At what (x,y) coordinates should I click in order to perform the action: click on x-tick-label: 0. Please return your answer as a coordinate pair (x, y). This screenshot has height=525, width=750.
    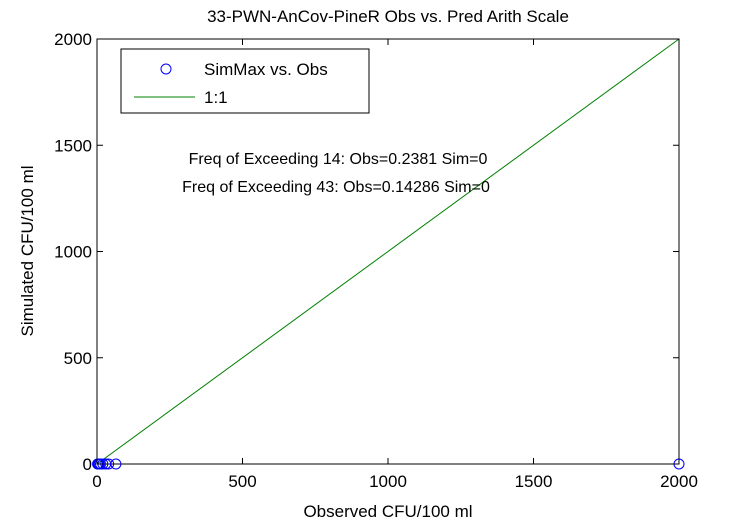
    Looking at the image, I should click on (96, 481).